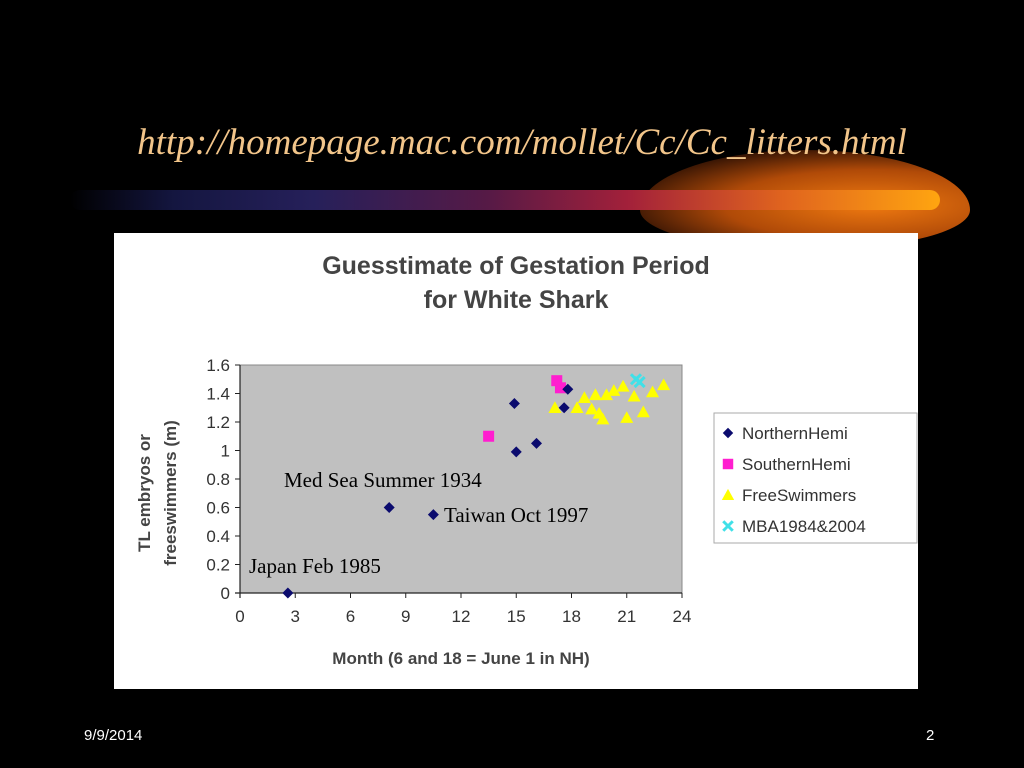  What do you see at coordinates (239, 616) in the screenshot?
I see `x-tick-label: 0` at bounding box center [239, 616].